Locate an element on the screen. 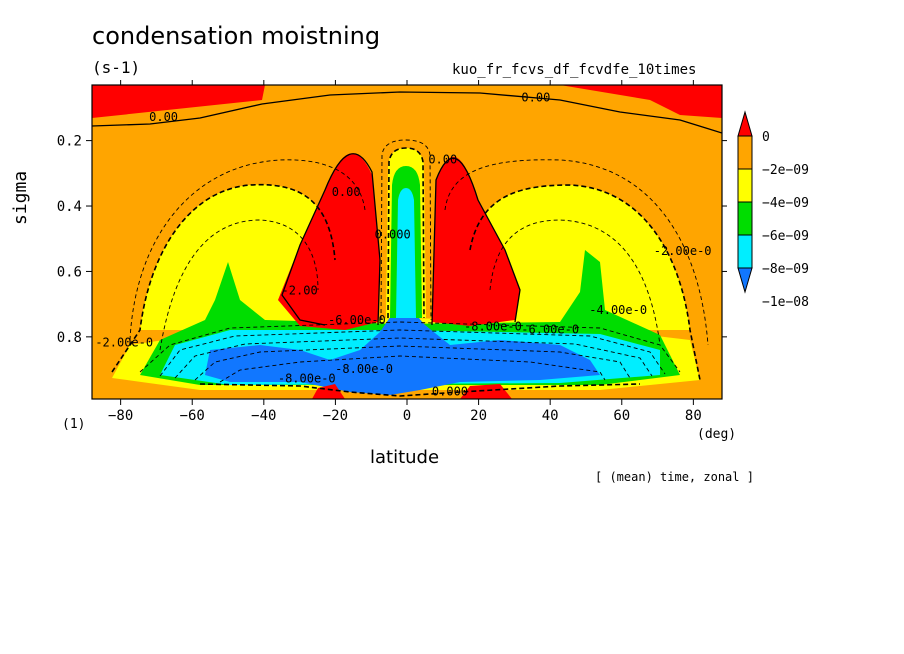  fill-red-tower-left is located at coordinates (329, 241).